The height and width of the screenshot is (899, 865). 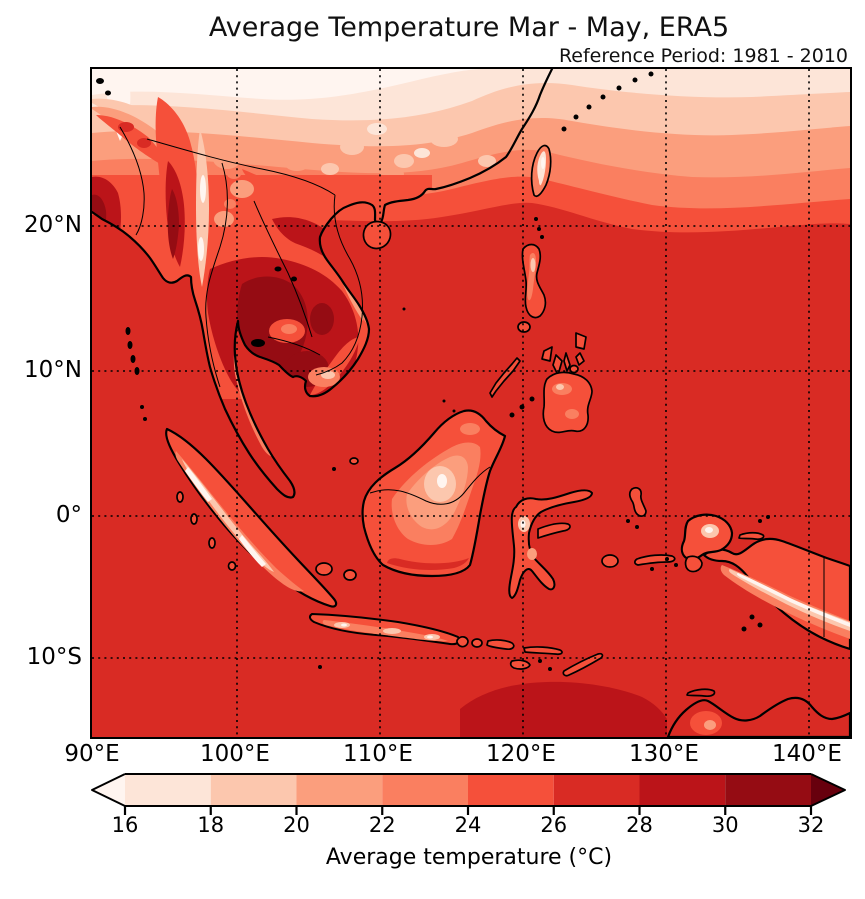 I want to click on colorbar-ticks, so click(x=468, y=810).